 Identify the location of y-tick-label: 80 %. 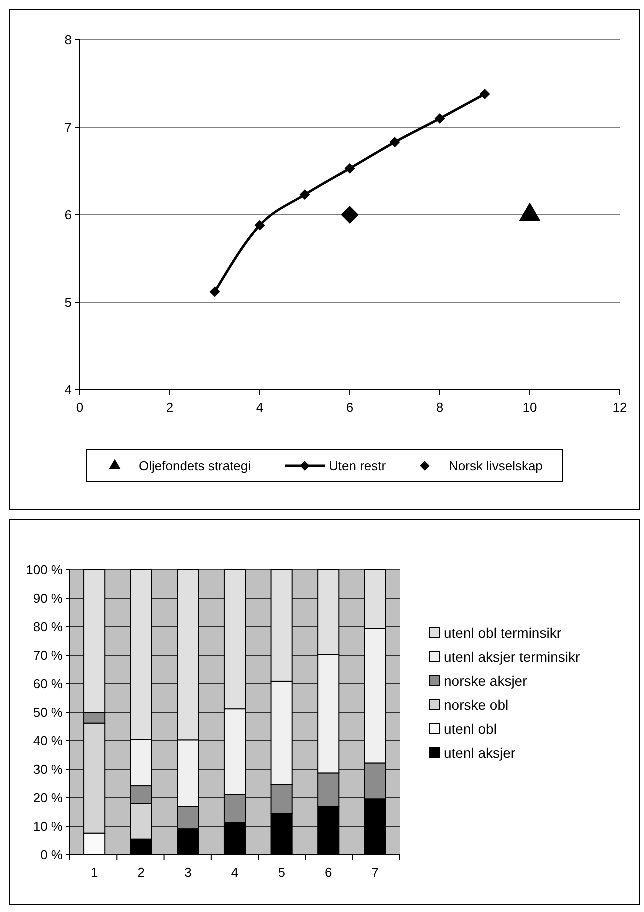
(48, 627).